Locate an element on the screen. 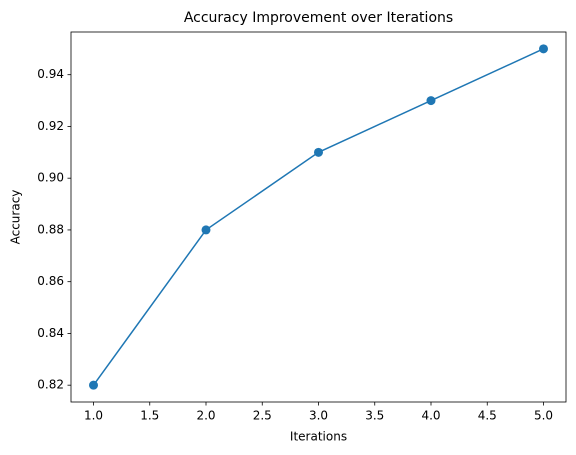  y-tick-label: 0.94 is located at coordinates (50, 74).